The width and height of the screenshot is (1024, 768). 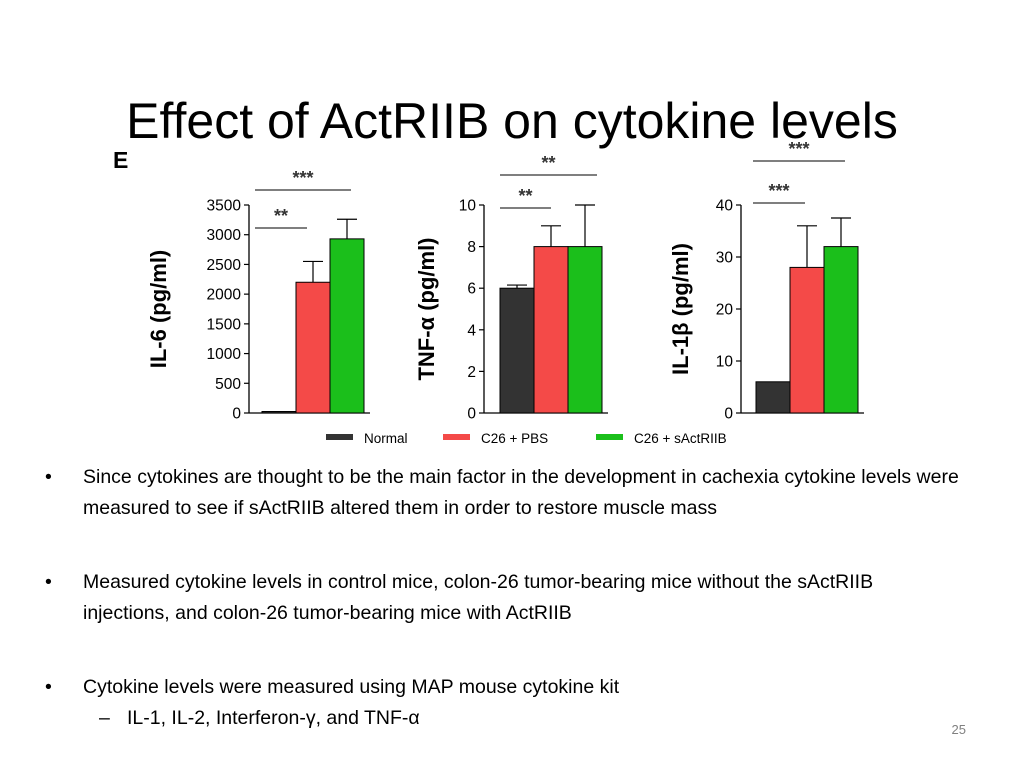 What do you see at coordinates (228, 384) in the screenshot?
I see `y-tick-label: 500` at bounding box center [228, 384].